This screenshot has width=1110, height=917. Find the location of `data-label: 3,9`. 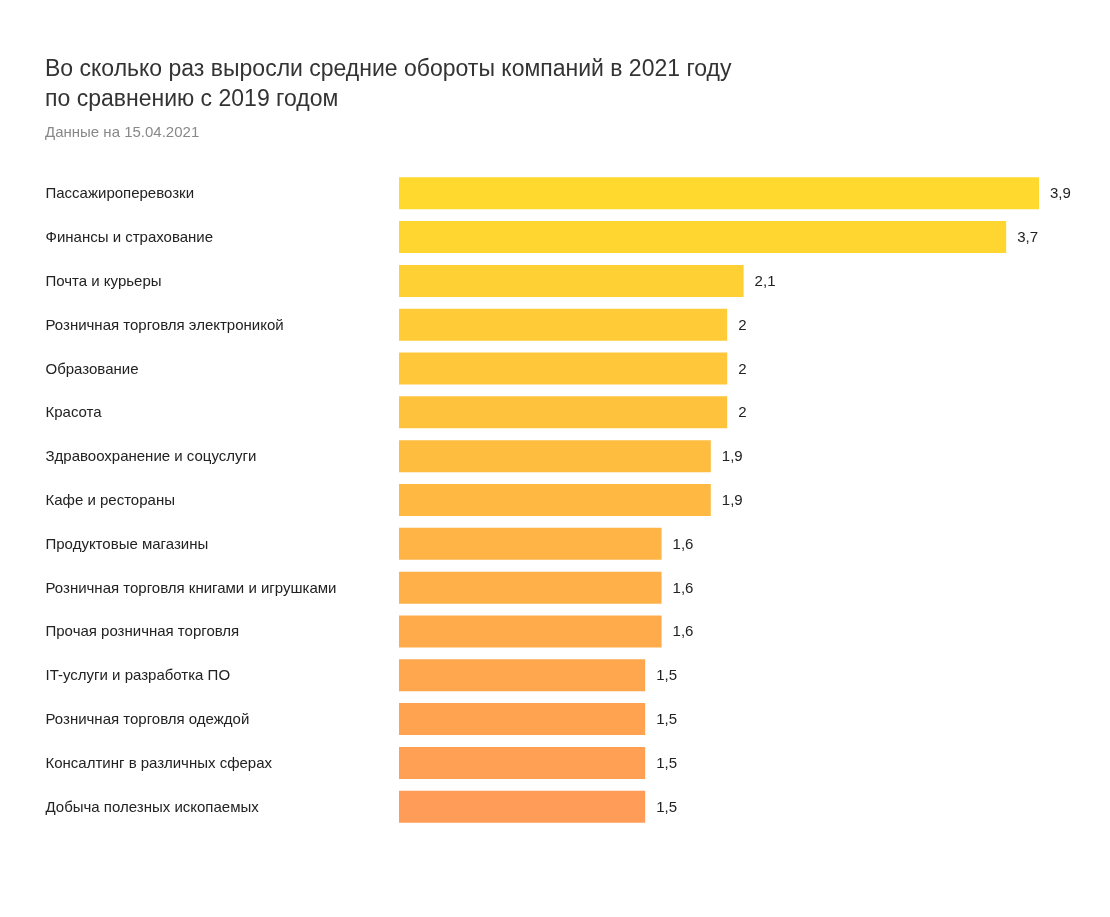

data-label: 3,9 is located at coordinates (1060, 193).